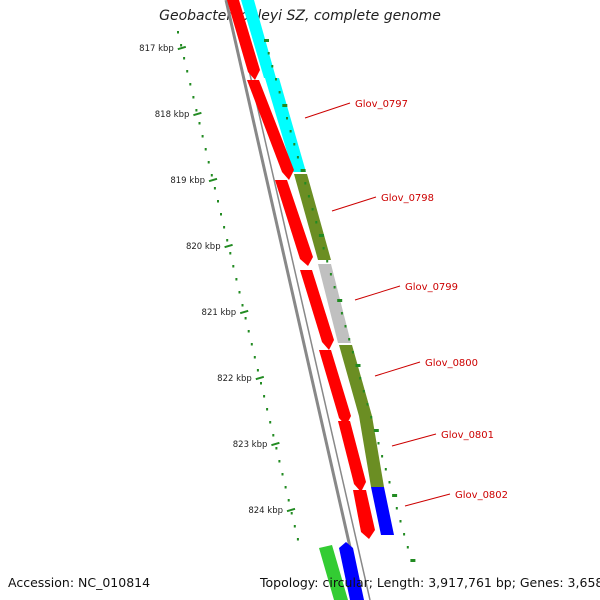  Describe the element at coordinates (234, 379) in the screenshot. I see `scale-label: 822 kbp` at that location.